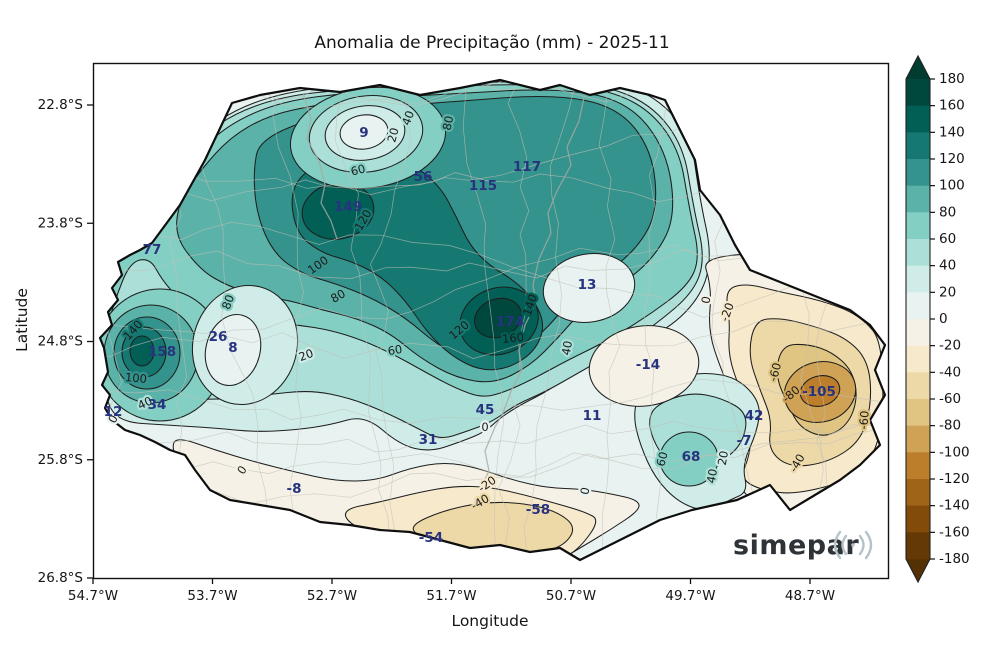  What do you see at coordinates (947, 239) in the screenshot?
I see `colorbar-tick-label: 60` at bounding box center [947, 239].